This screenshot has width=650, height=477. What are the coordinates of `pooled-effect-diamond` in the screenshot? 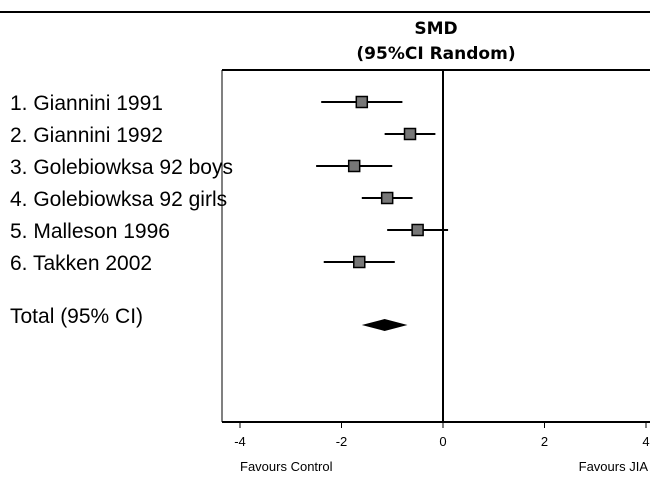 It's located at (384, 325).